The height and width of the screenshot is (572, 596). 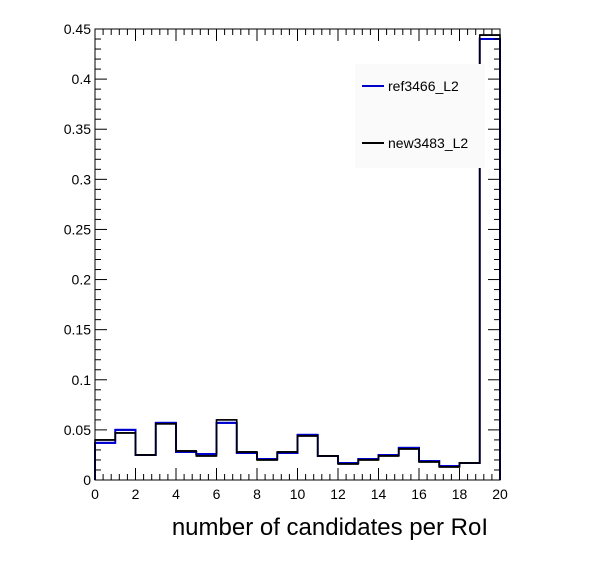 What do you see at coordinates (77, 430) in the screenshot?
I see `y-tick-label: 0.05` at bounding box center [77, 430].